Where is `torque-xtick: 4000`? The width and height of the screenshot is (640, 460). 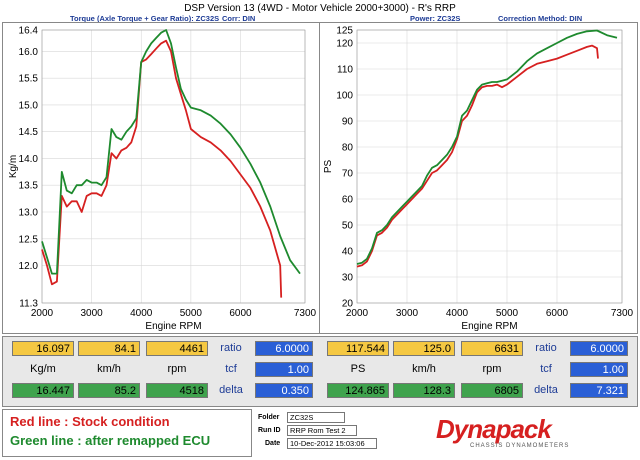
torque-xtick: 4000 is located at coordinates (141, 313).